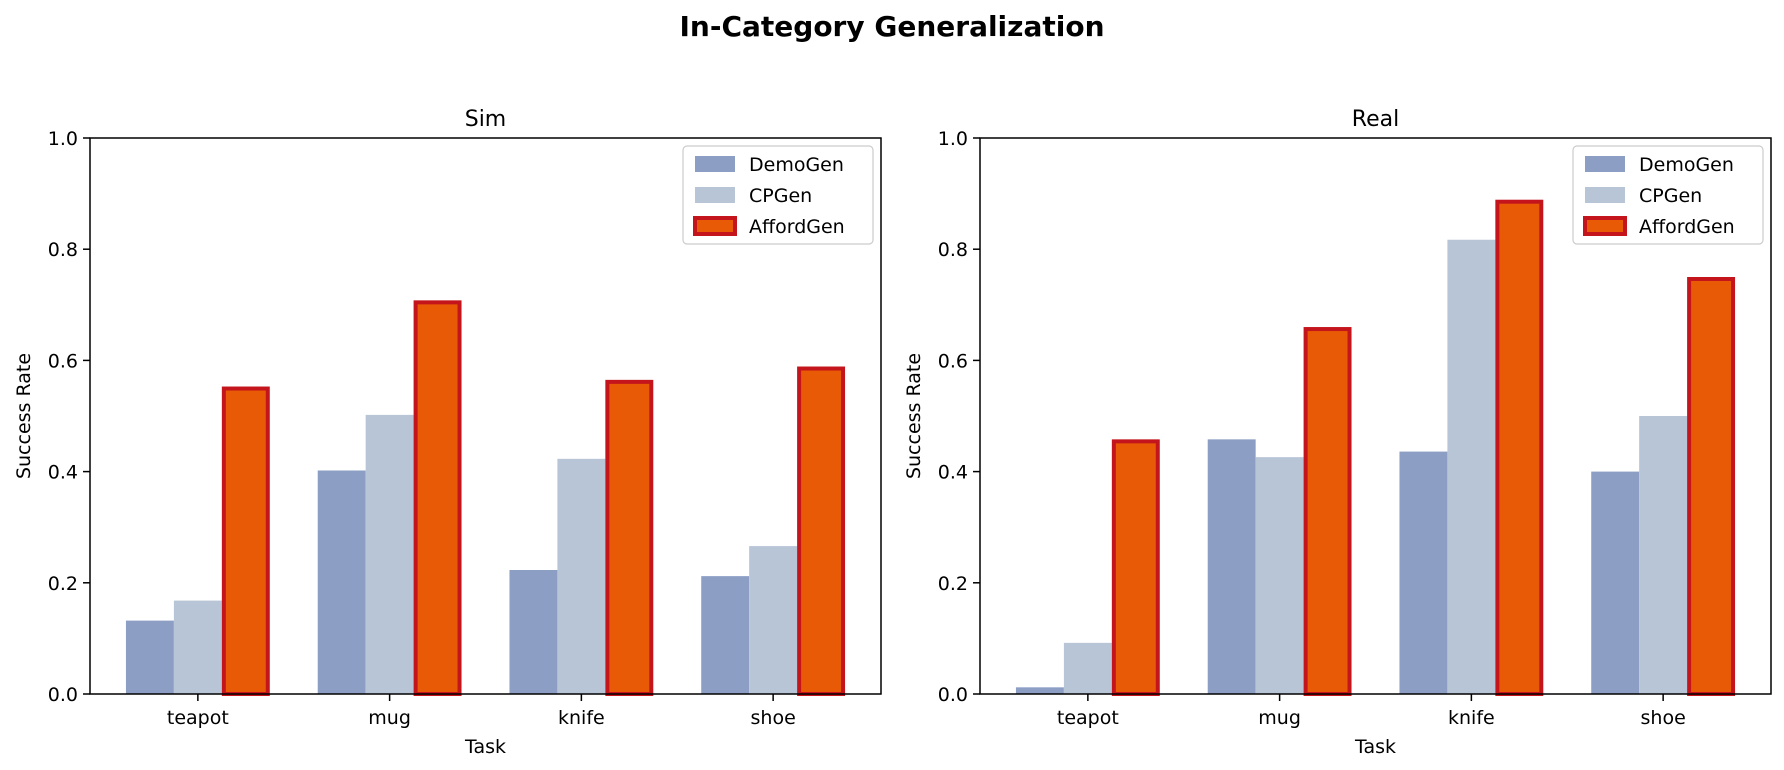 The image size is (1784, 770). Describe the element at coordinates (1375, 119) in the screenshot. I see `panel-title: Real` at that location.